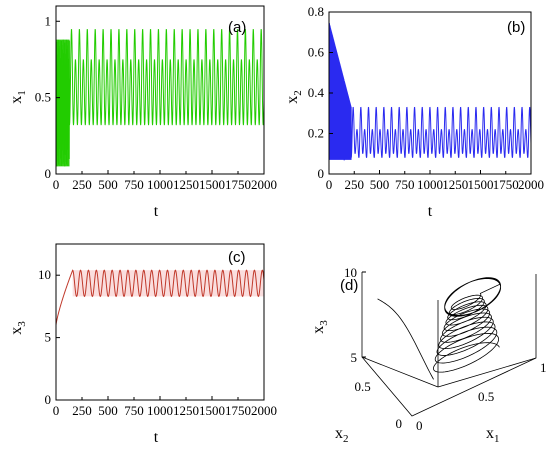 The height and width of the screenshot is (450, 550). Describe the element at coordinates (264, 410) in the screenshot. I see `panel-c-xtick-label: 2000` at that location.